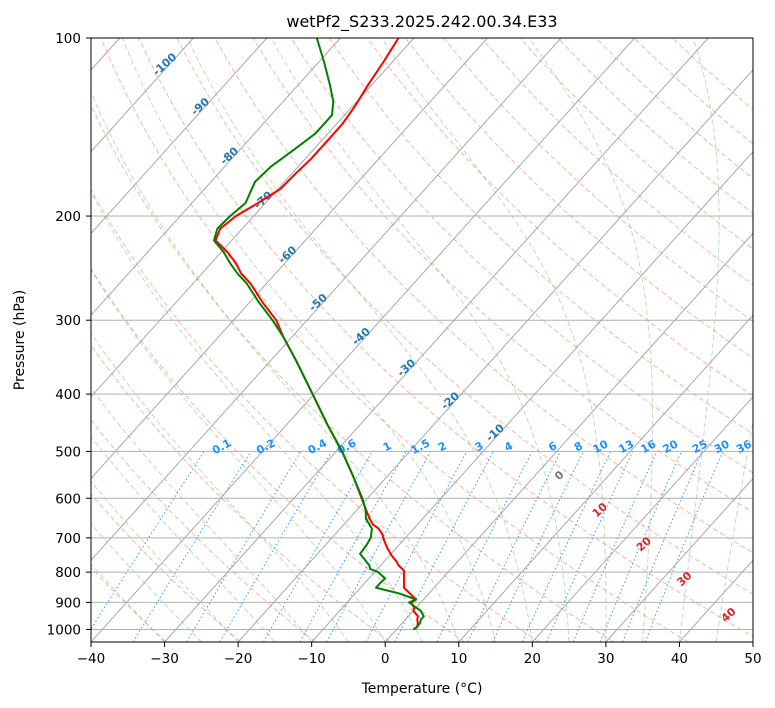 The height and width of the screenshot is (708, 775). What do you see at coordinates (69, 334) in the screenshot?
I see `y-axis: 100 200 300 400 500 600 700 800 900 1000` at bounding box center [69, 334].